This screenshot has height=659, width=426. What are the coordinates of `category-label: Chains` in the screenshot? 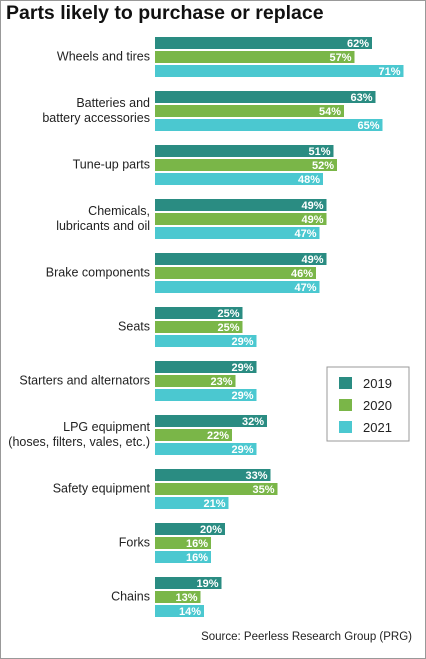 It's located at (130, 596).